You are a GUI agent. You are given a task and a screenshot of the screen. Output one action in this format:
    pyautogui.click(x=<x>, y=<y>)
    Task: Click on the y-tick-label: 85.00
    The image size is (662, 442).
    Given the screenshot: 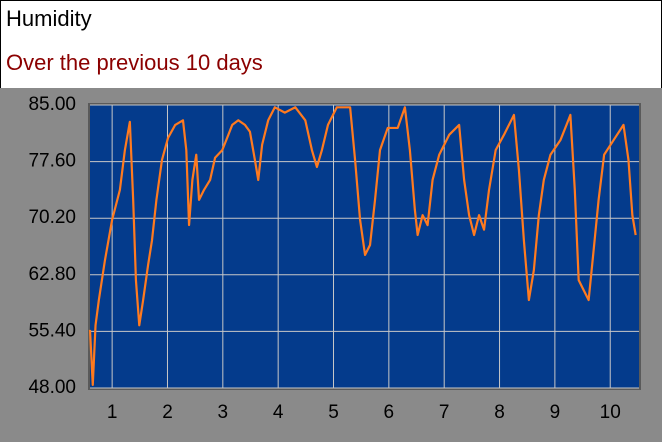 What is the action you would take?
    pyautogui.click(x=52, y=104)
    